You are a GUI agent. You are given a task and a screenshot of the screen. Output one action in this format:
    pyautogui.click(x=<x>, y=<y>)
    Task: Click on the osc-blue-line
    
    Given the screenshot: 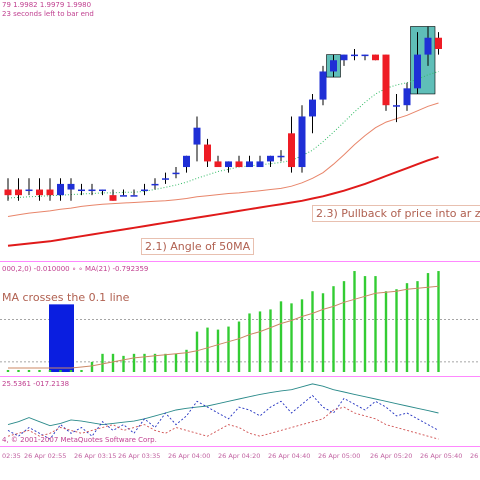 What is the action you would take?
    pyautogui.click(x=223, y=417)
    